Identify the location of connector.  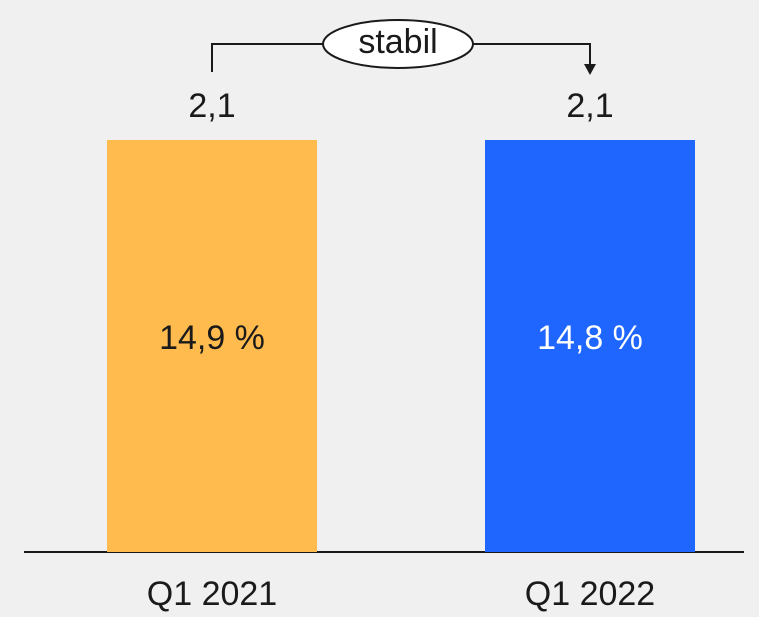
(401, 57).